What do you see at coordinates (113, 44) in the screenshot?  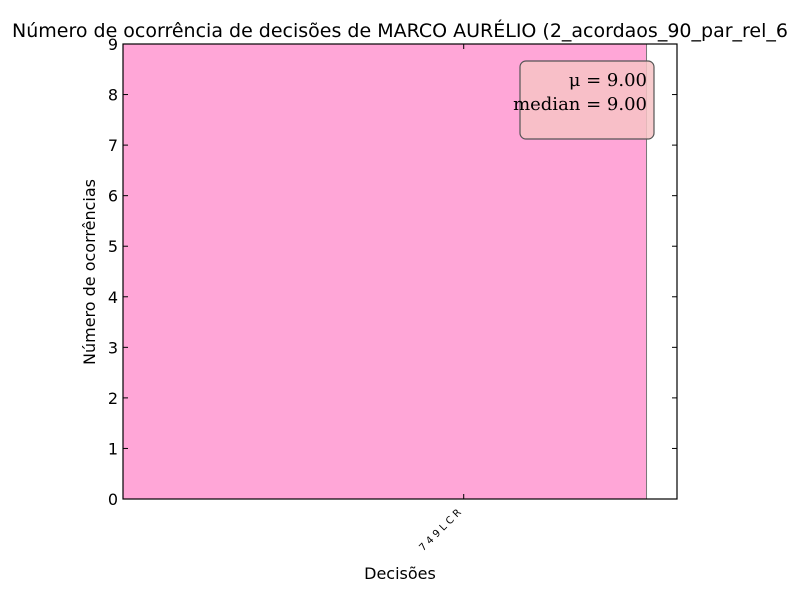 I see `y-tick-label: 9` at bounding box center [113, 44].